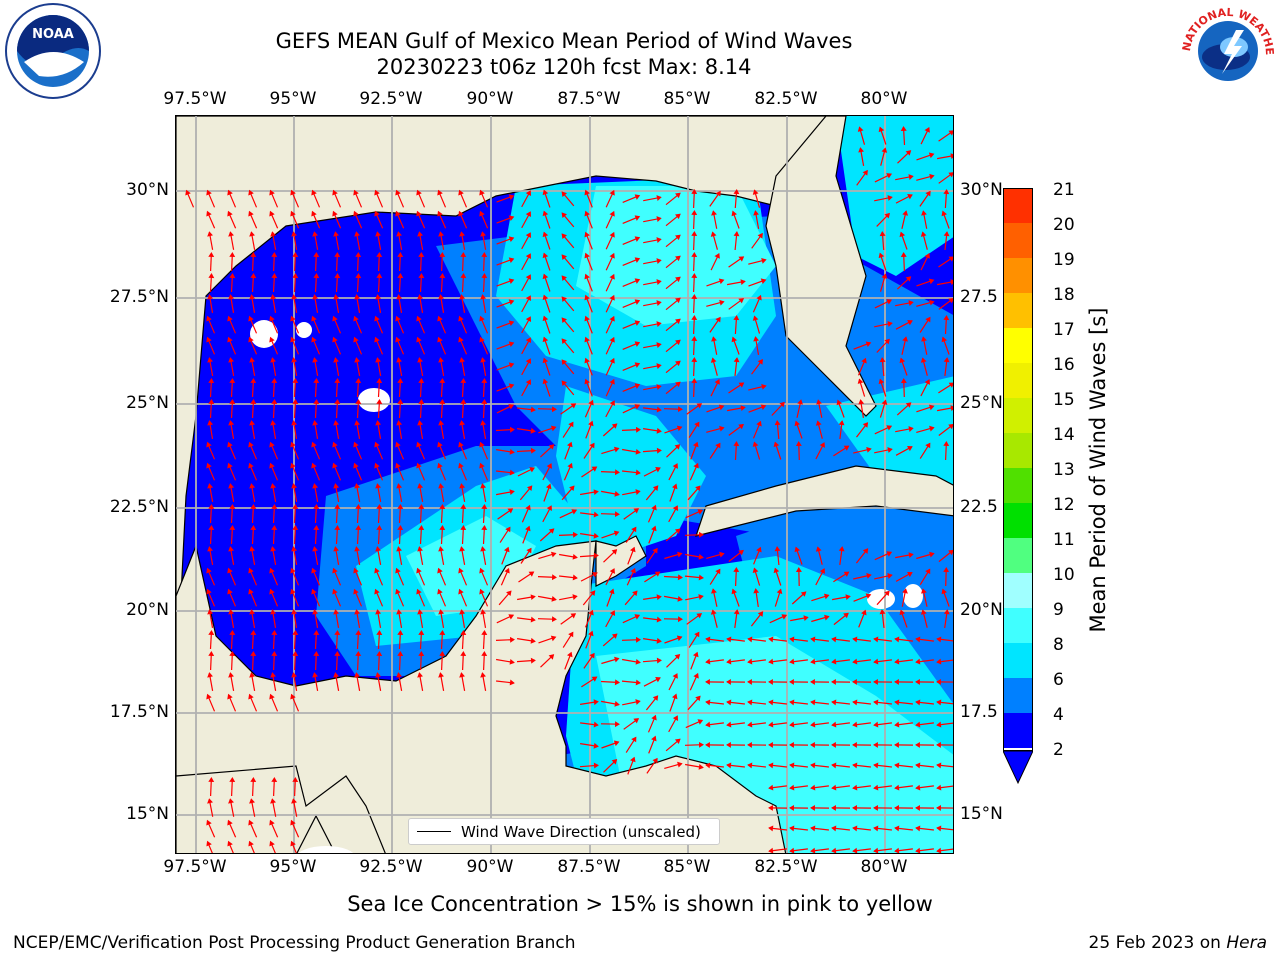 The image size is (1280, 960). What do you see at coordinates (1064, 400) in the screenshot?
I see `colorbar-tick-label: 15` at bounding box center [1064, 400].